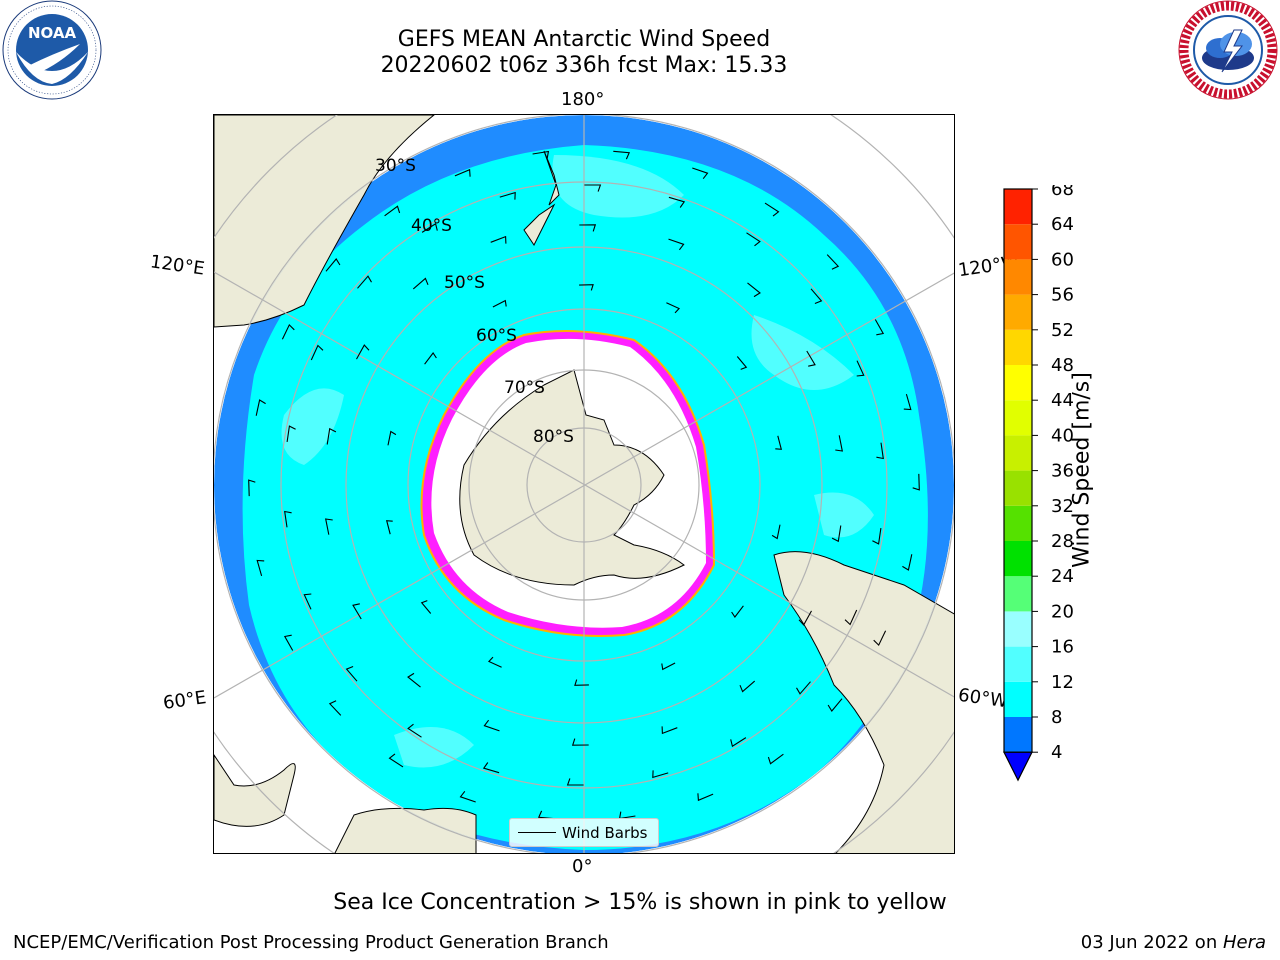 This screenshot has height=960, width=1280. Describe the element at coordinates (1062, 400) in the screenshot. I see `colorbar-tick-label: 44` at that location.